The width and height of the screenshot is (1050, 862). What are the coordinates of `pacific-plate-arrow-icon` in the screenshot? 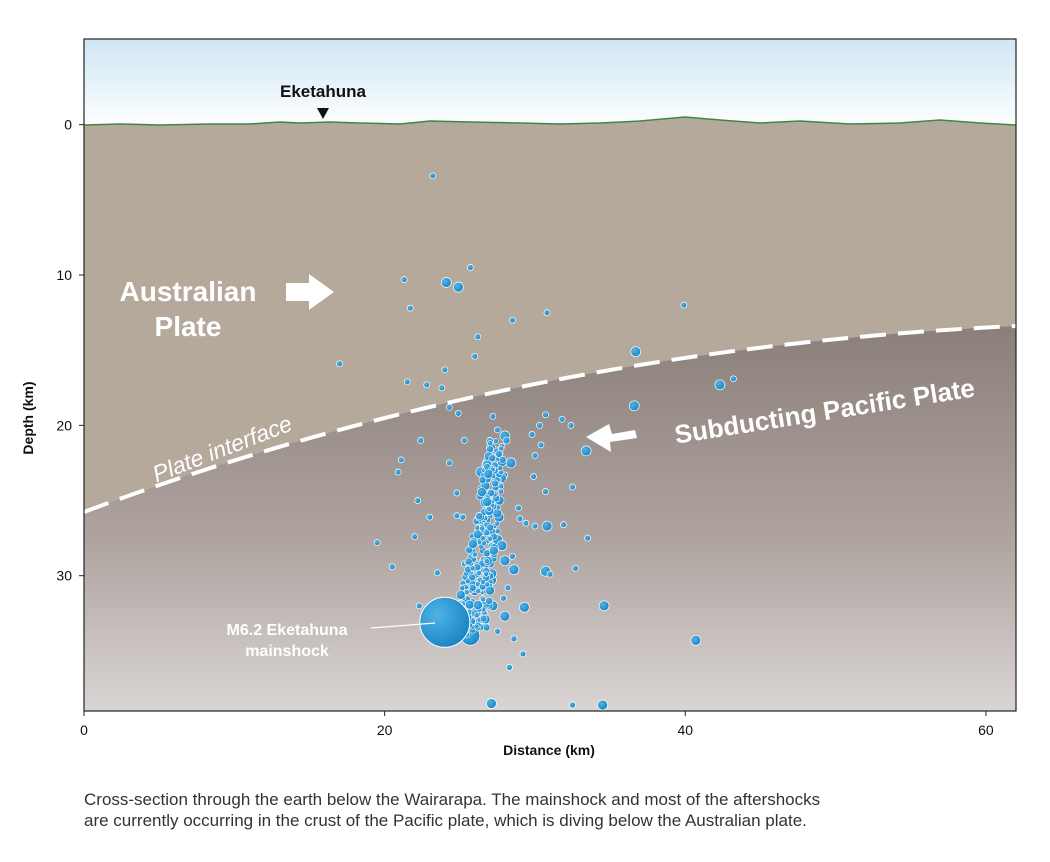 It's located at (611, 438).